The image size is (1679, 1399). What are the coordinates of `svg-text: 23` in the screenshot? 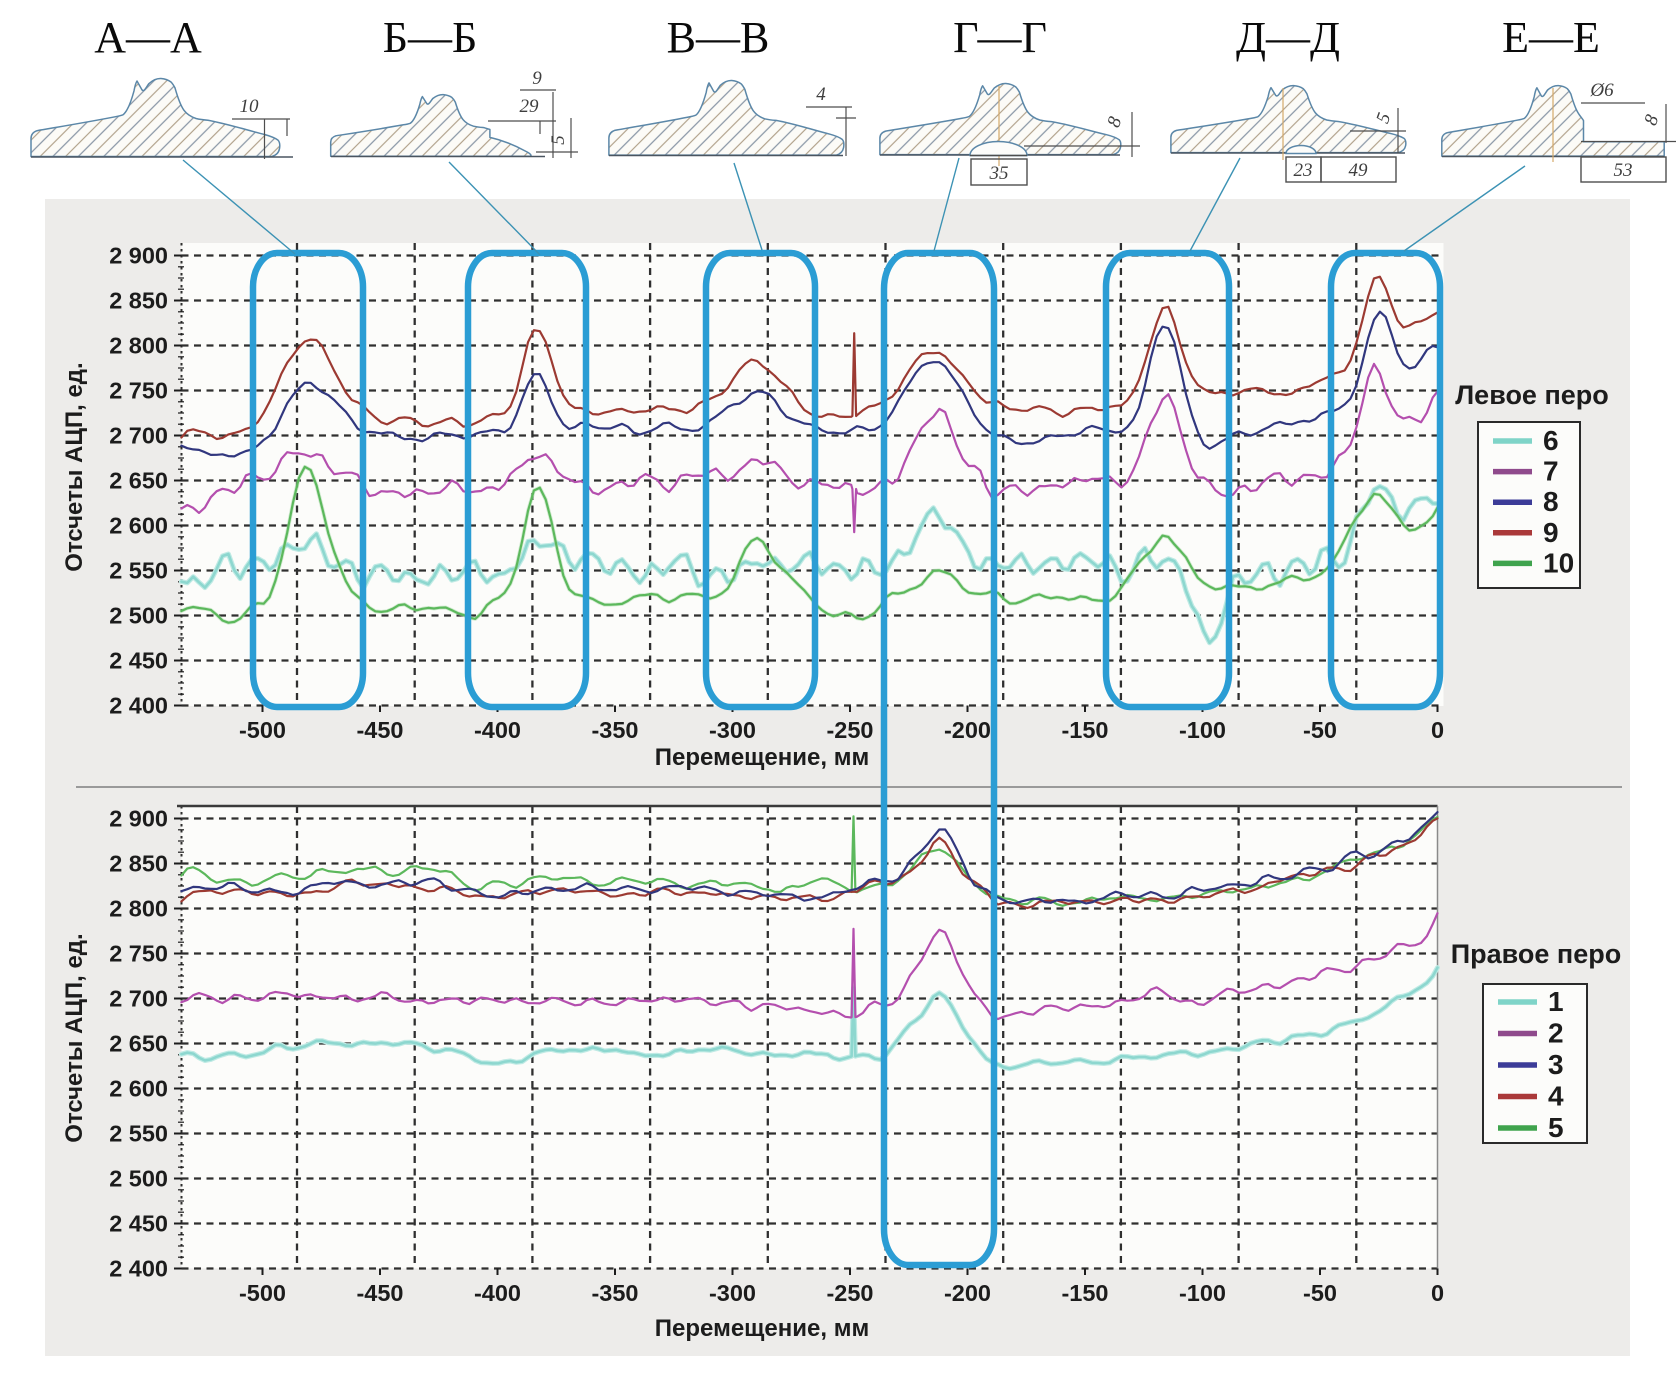 It's located at (1303, 170).